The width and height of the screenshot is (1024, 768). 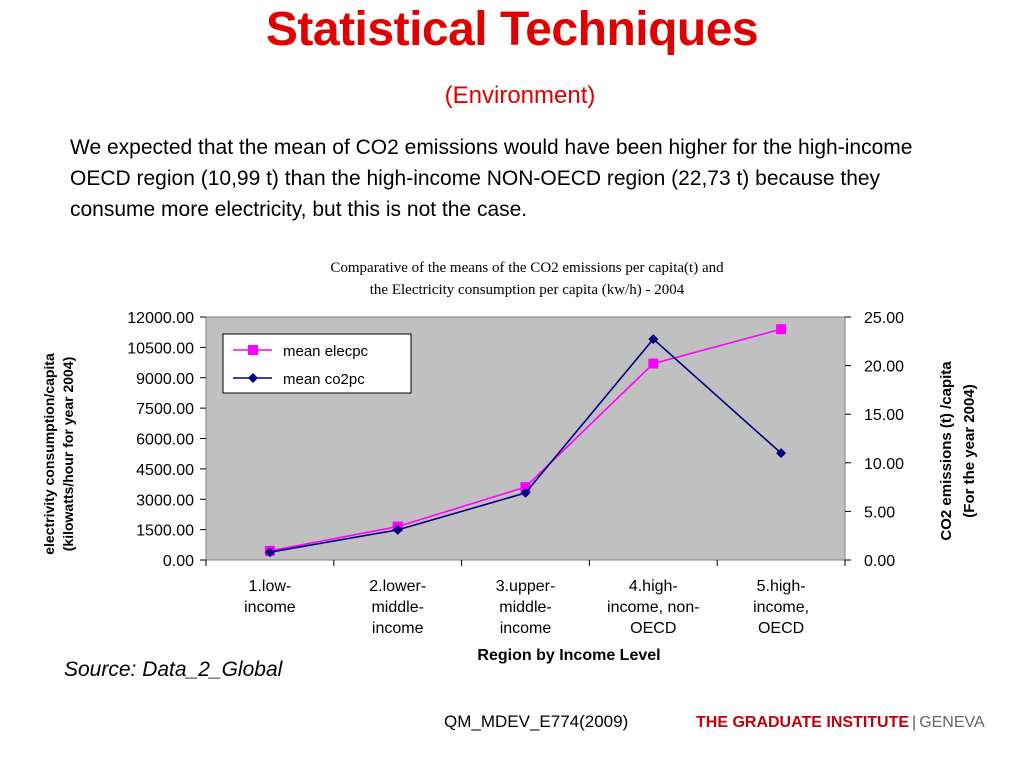 I want to click on legend-co2pc-marker, so click(x=253, y=378).